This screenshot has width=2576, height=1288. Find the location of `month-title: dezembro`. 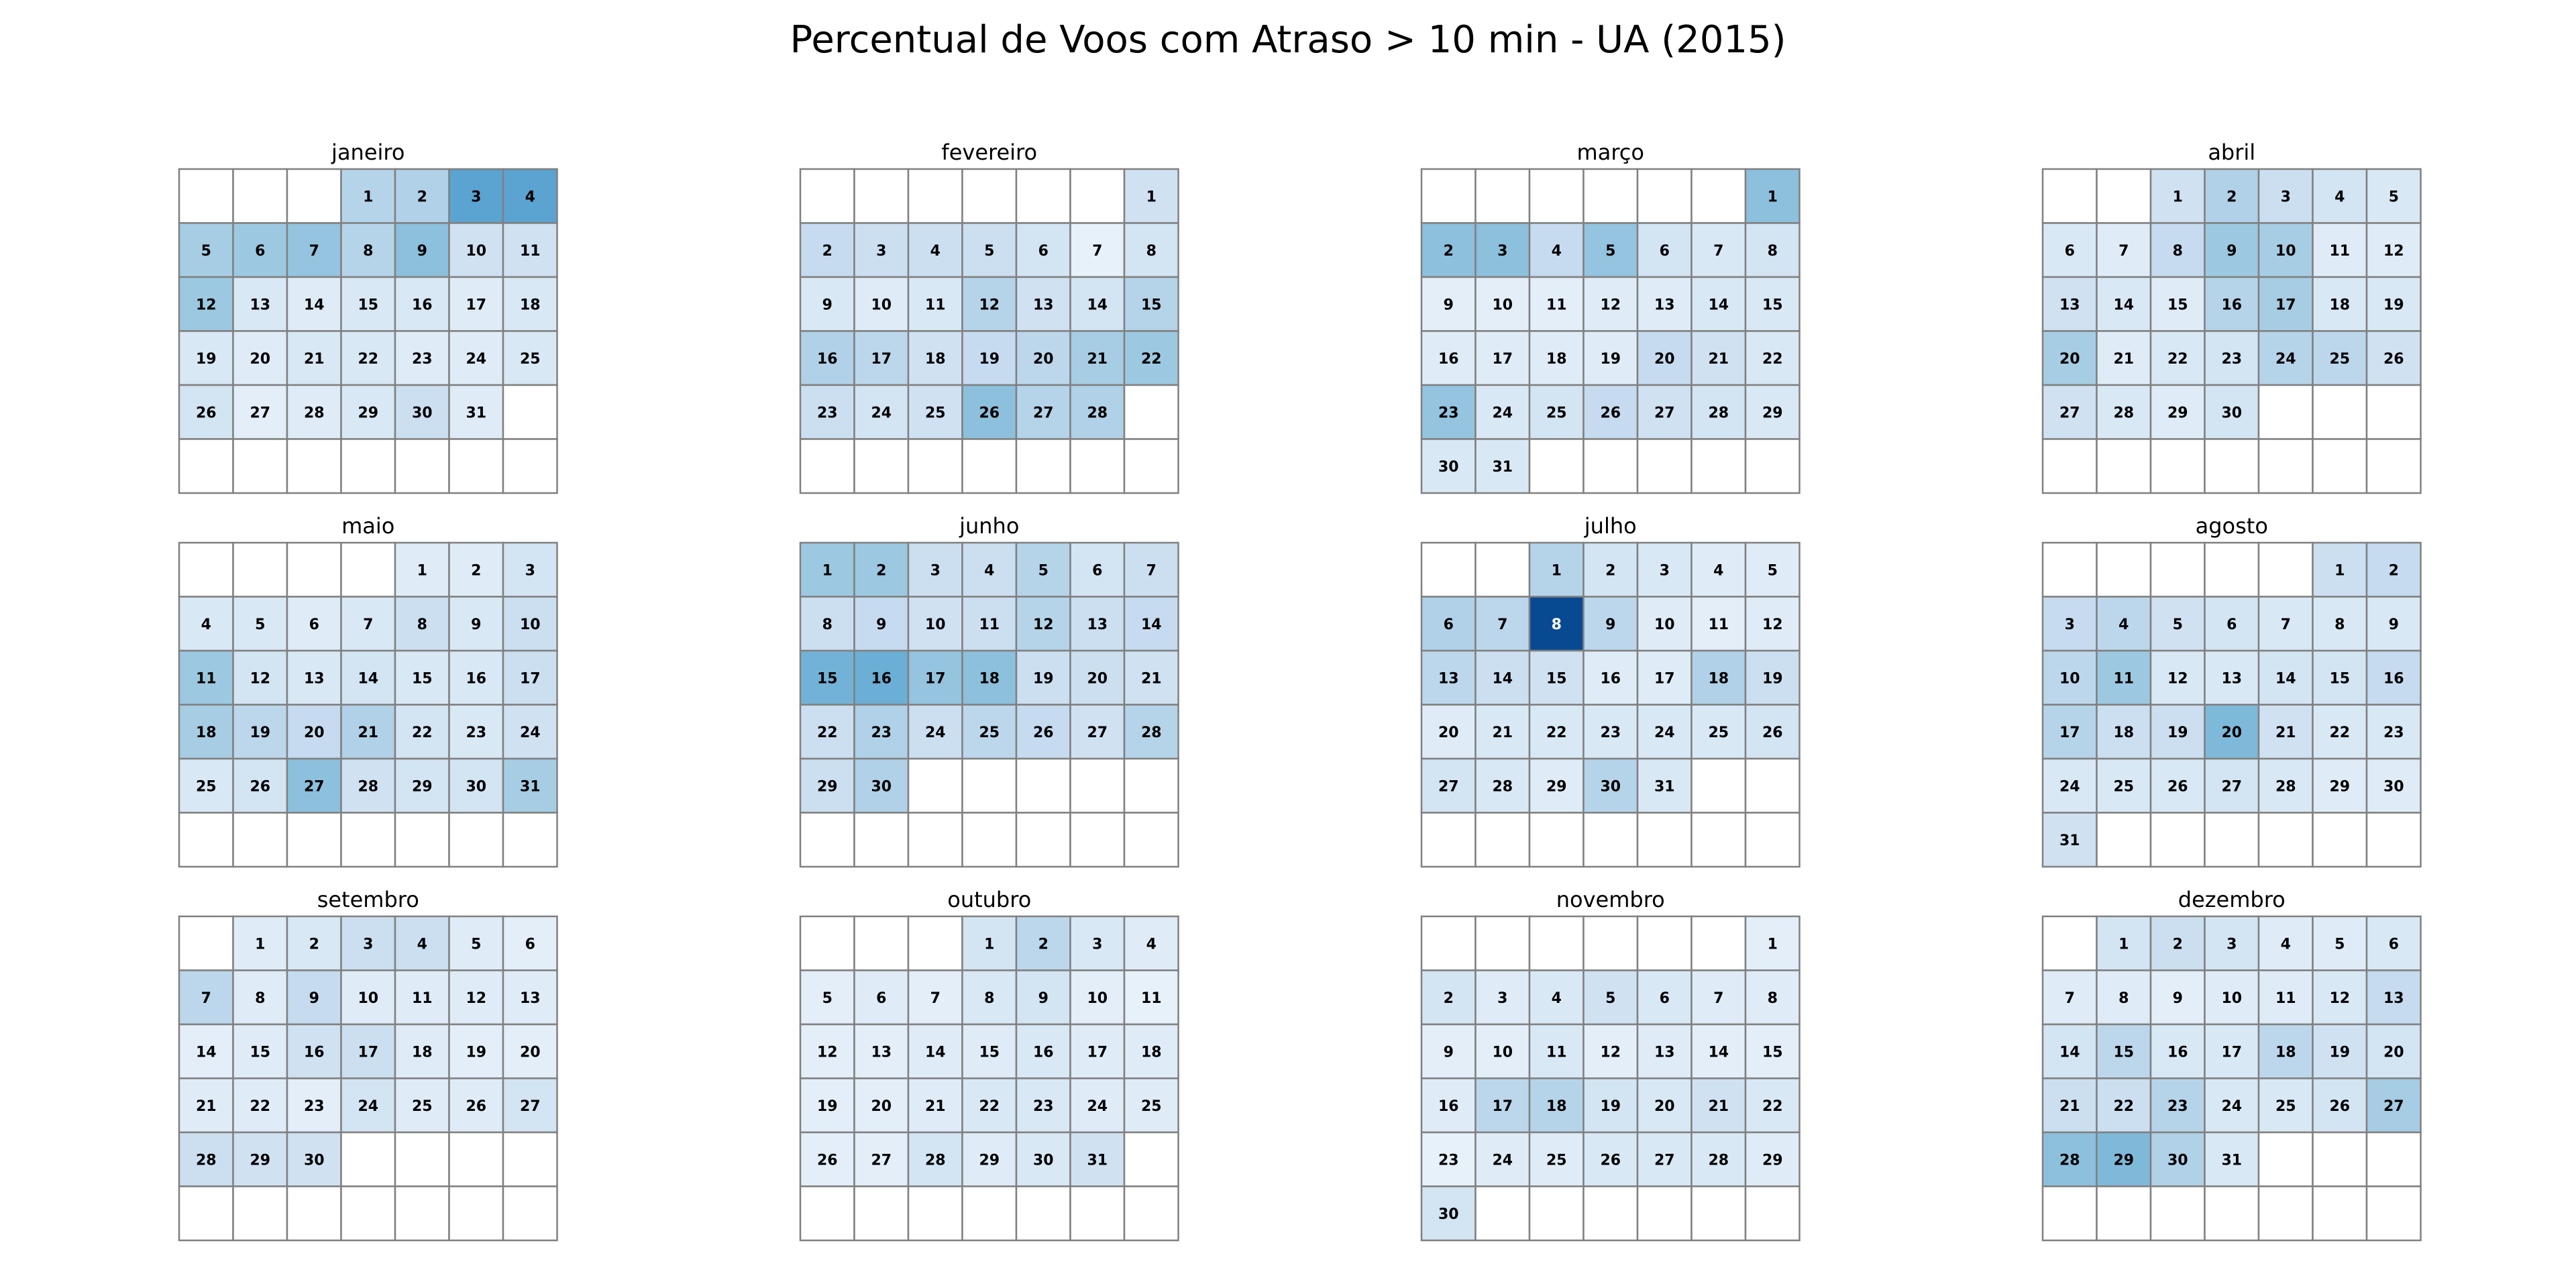

month-title: dezembro is located at coordinates (2232, 899).